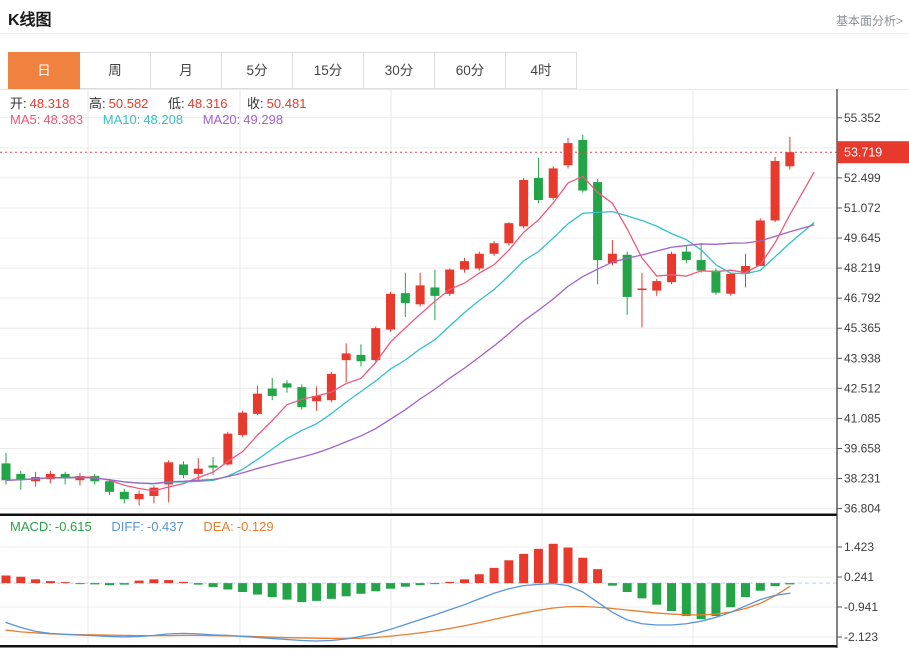 The image size is (909, 650). I want to click on diff-value: -0.437, so click(165, 526).